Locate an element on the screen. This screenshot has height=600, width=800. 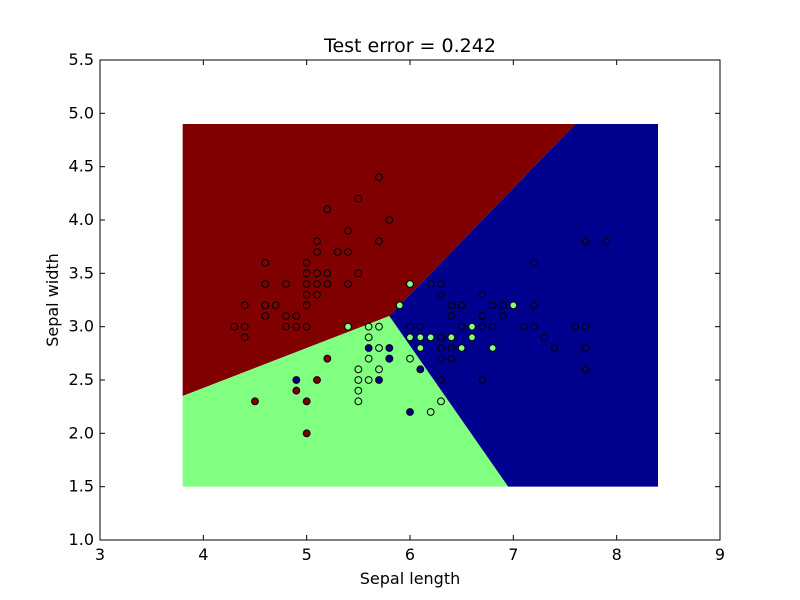
y-tick-label: 1.0 is located at coordinates (81, 539).